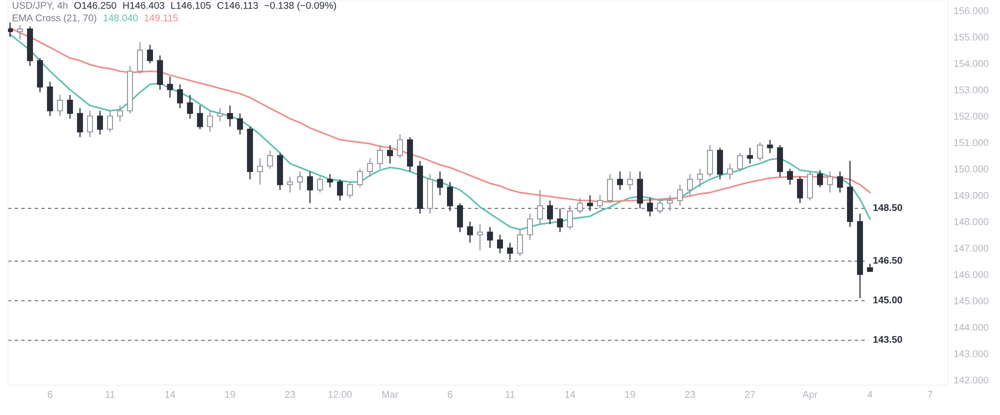 The height and width of the screenshot is (415, 1000). Describe the element at coordinates (750, 394) in the screenshot. I see `x-tick-label: 27` at that location.